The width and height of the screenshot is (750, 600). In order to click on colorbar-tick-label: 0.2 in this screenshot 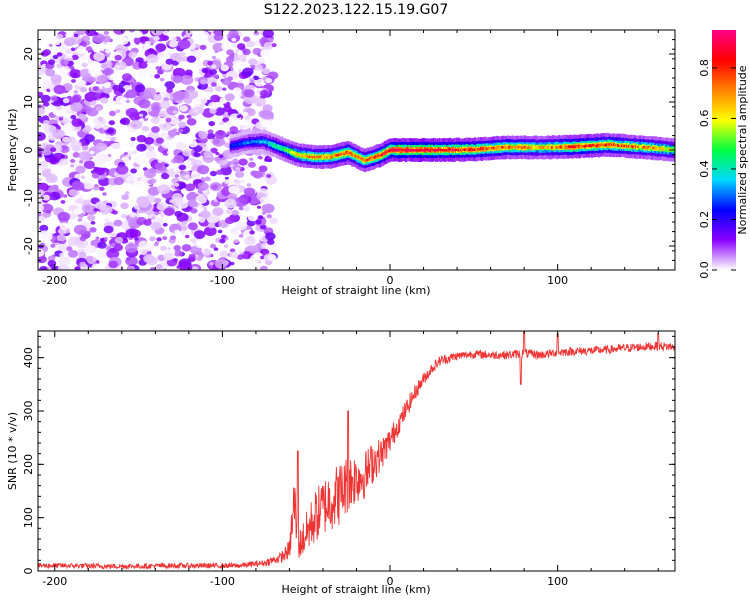, I will do `click(704, 220)`.